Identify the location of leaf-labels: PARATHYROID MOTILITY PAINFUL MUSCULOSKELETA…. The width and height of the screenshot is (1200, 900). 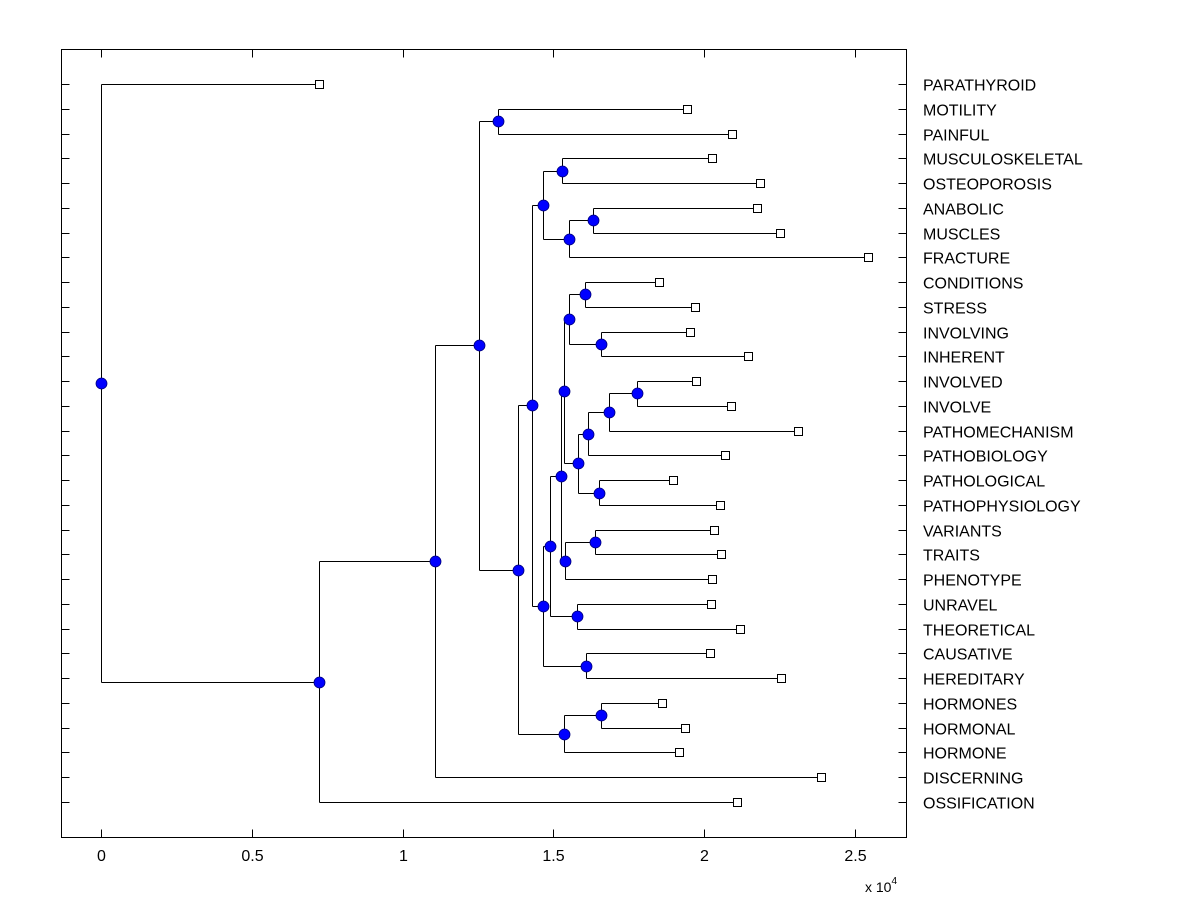
(1003, 445).